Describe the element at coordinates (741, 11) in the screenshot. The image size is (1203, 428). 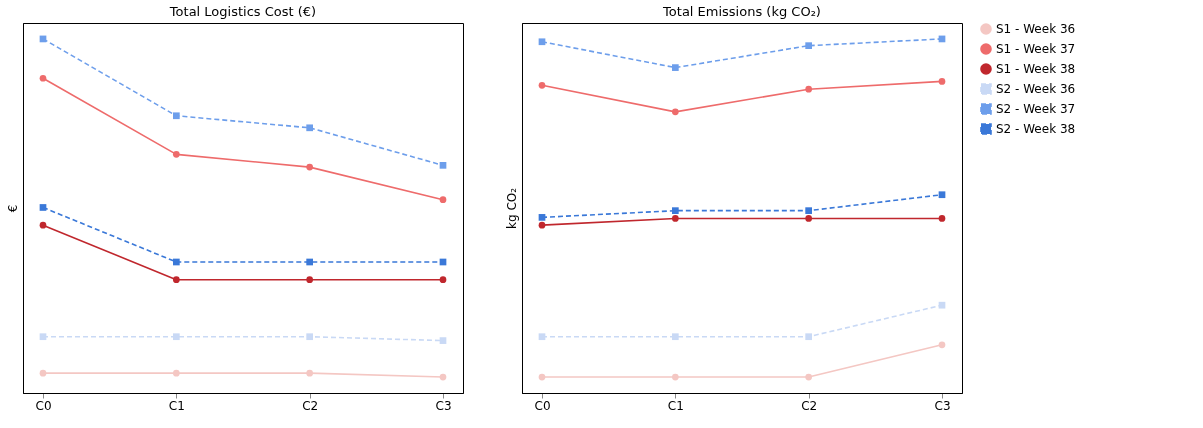
I see `chart-title: Total Emissions (kg CO₂)` at that location.